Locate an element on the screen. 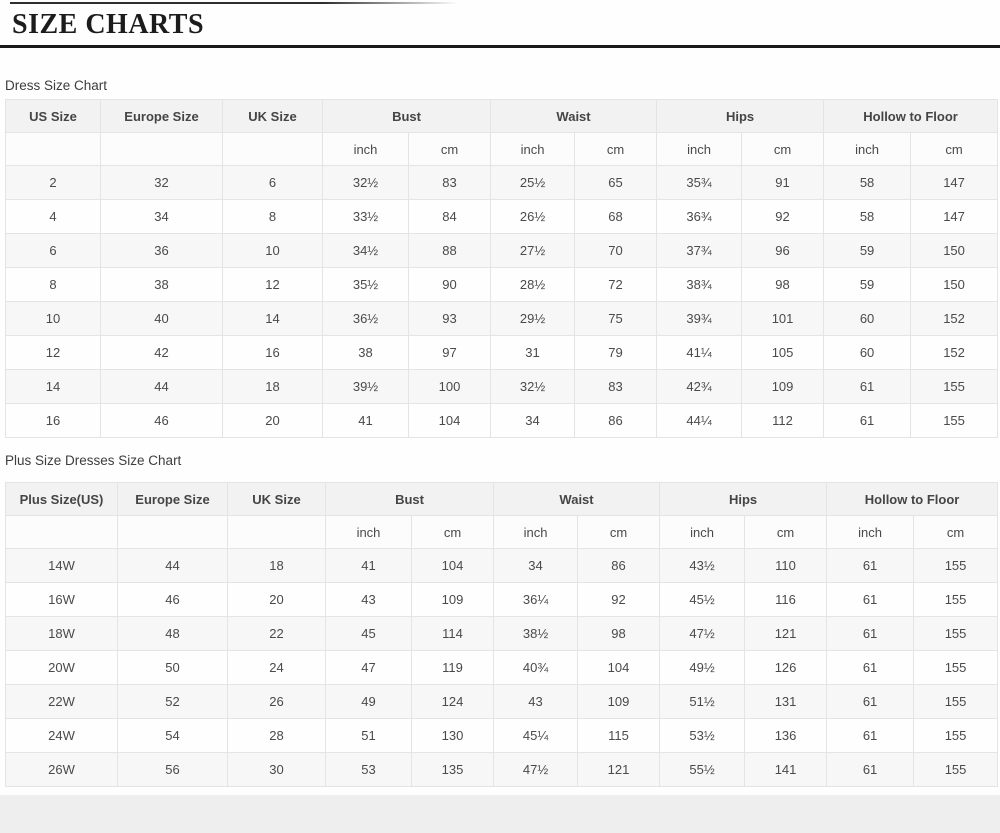 This screenshot has height=833, width=1000. column-header-group: Bust is located at coordinates (406, 116).